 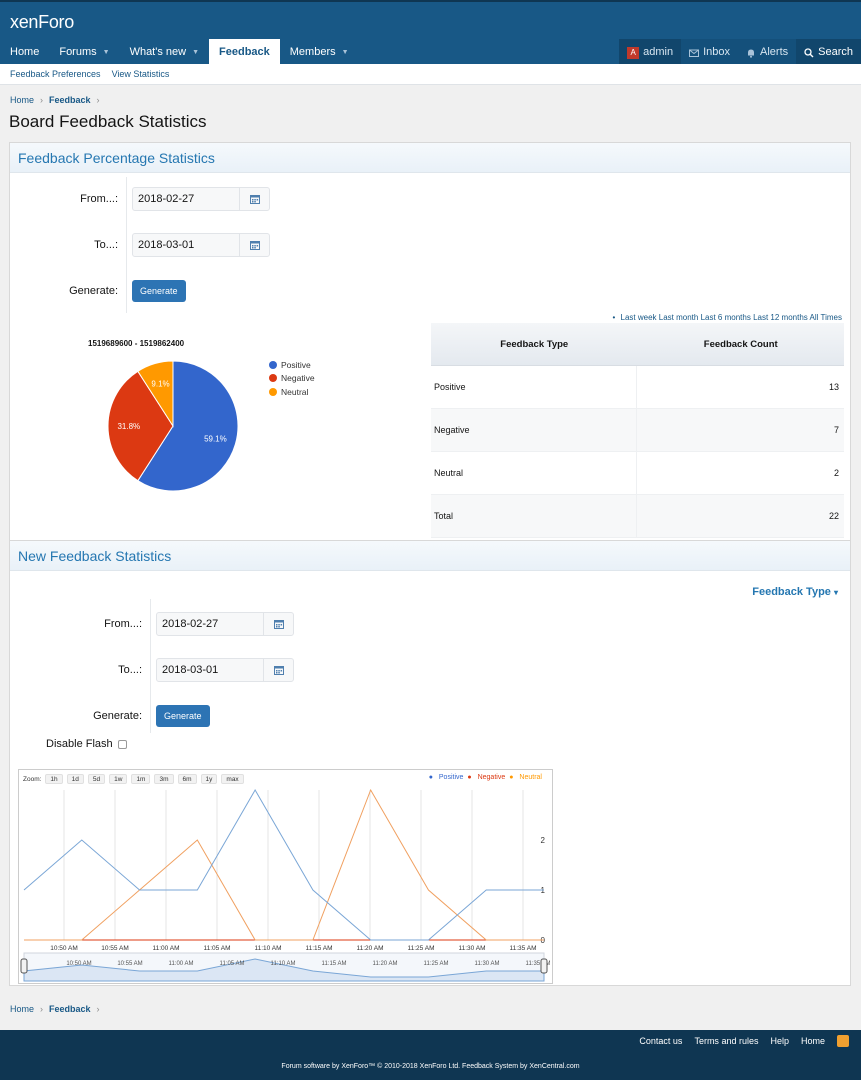 I want to click on cell-count: 13, so click(x=833, y=387).